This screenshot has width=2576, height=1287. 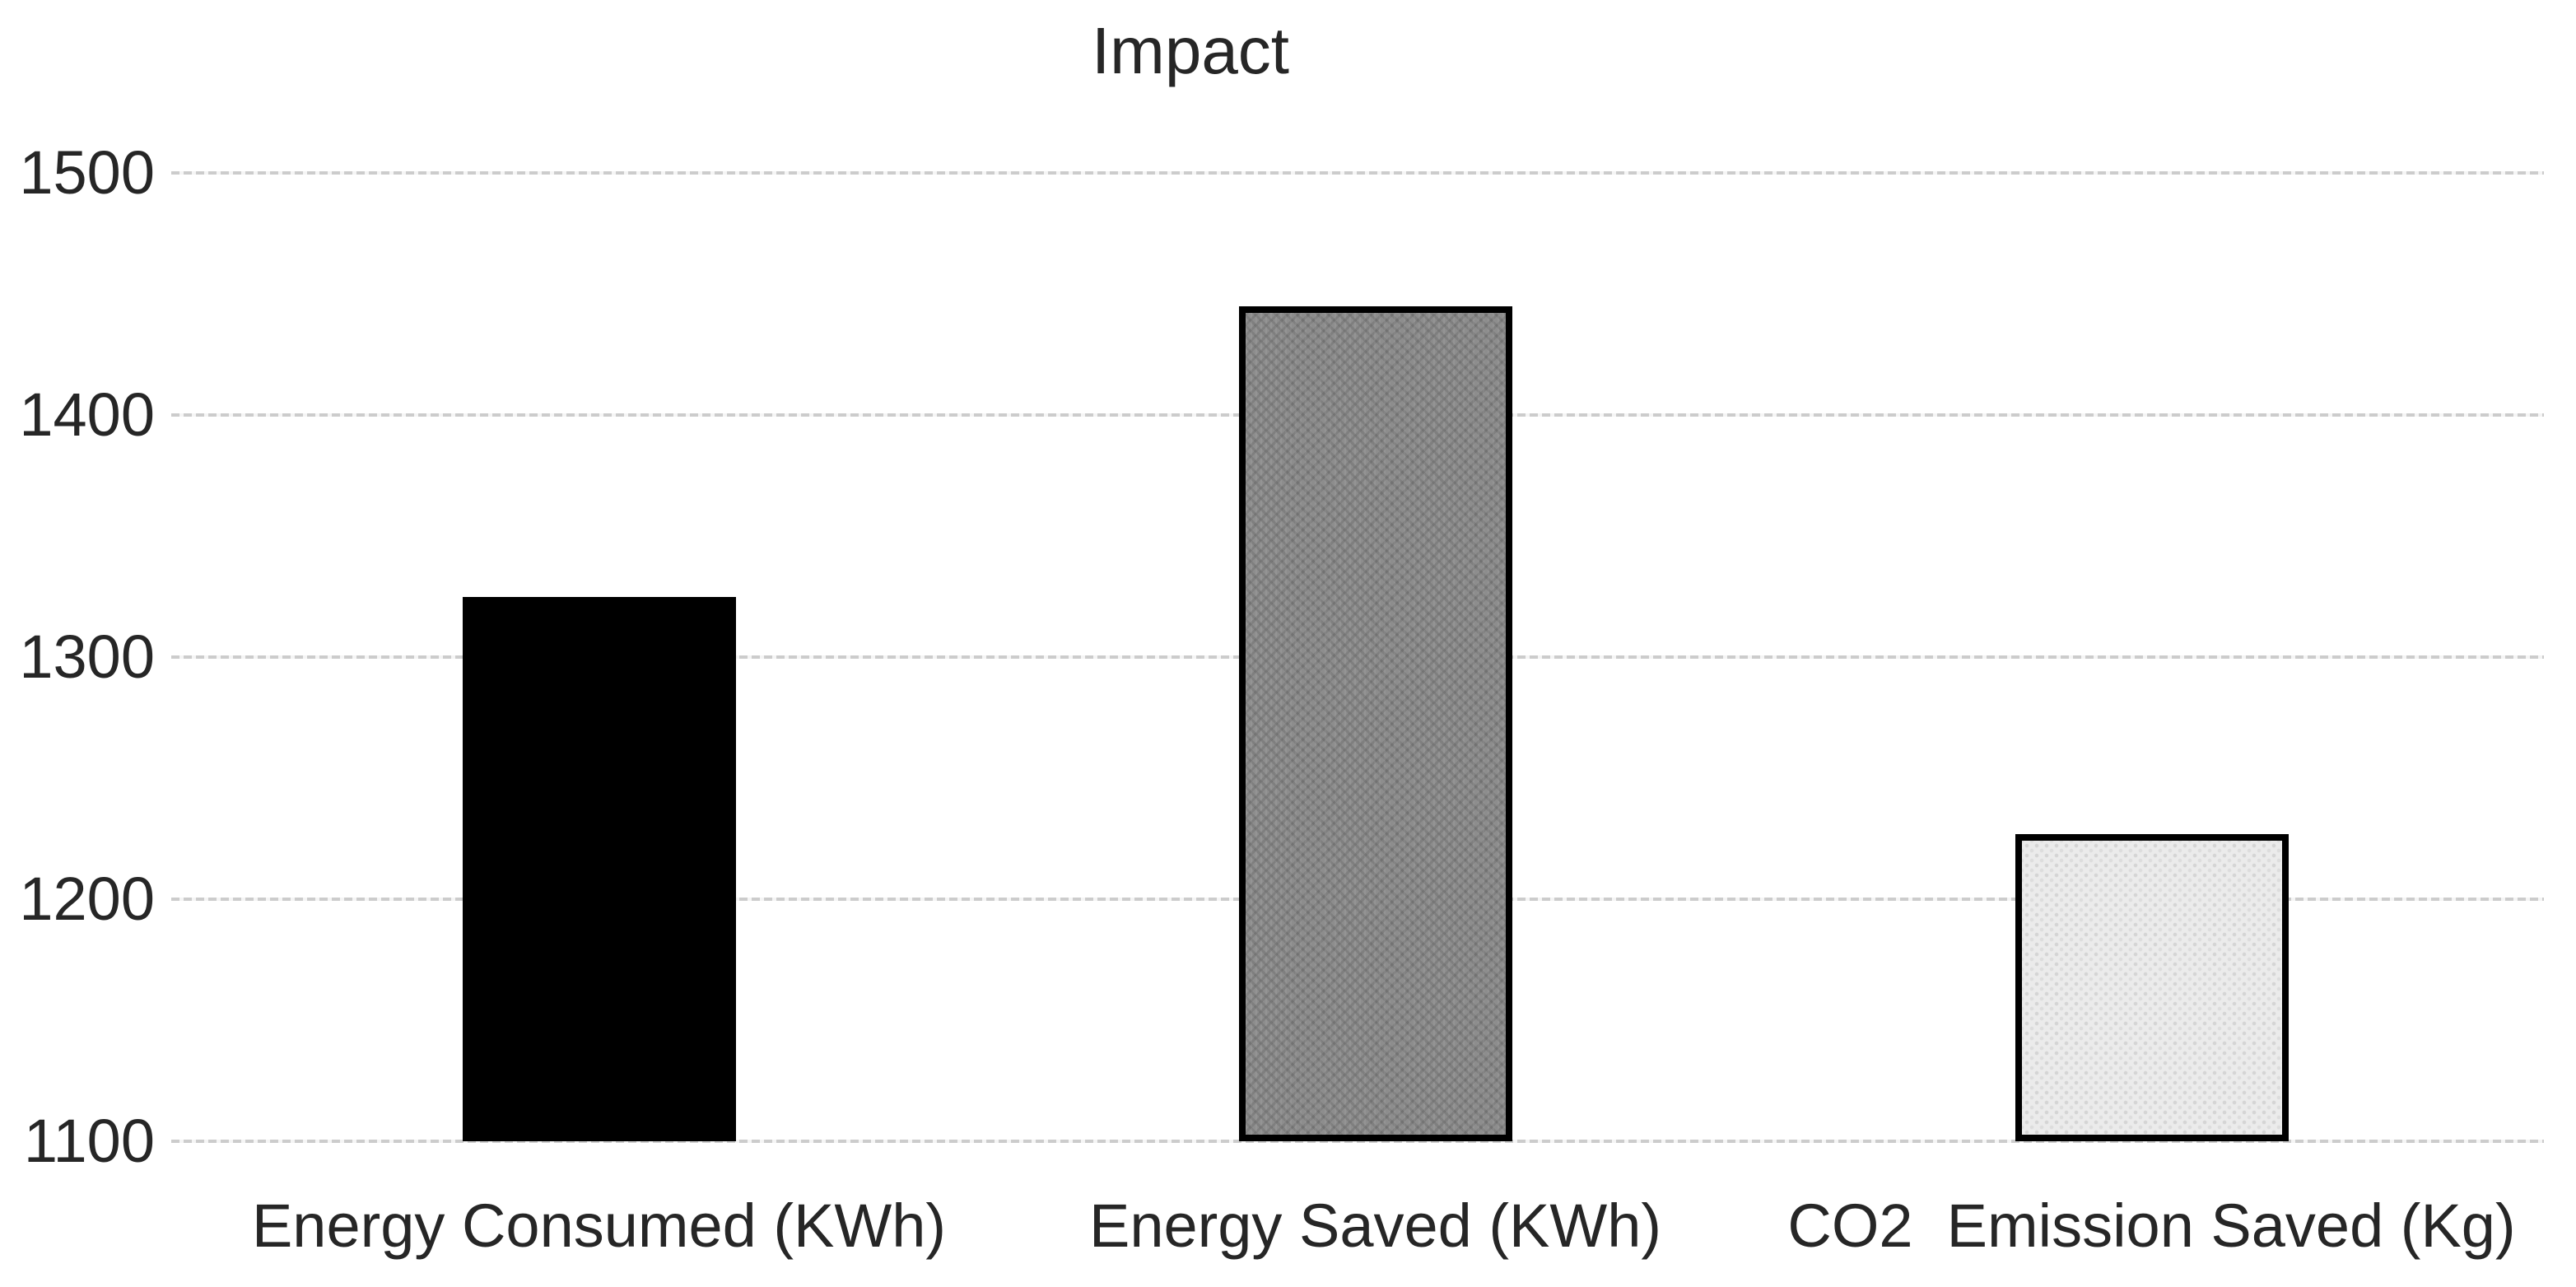 What do you see at coordinates (599, 1225) in the screenshot?
I see `x-category-label-energy-consumed-kwh: Energy Consumed (KWh)` at bounding box center [599, 1225].